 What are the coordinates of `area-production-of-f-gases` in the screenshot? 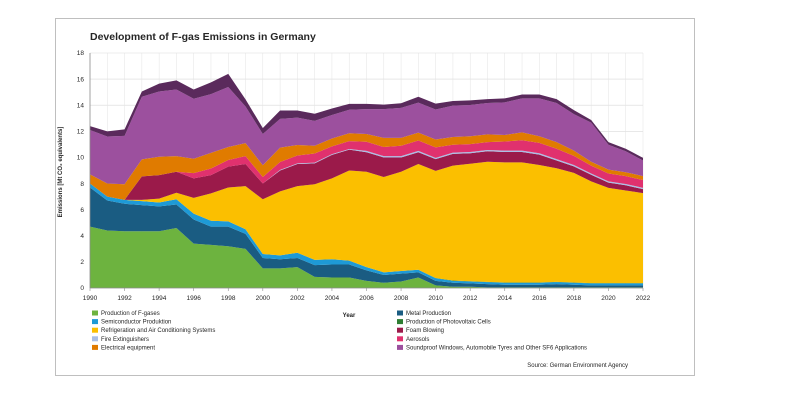 It's located at (366, 257).